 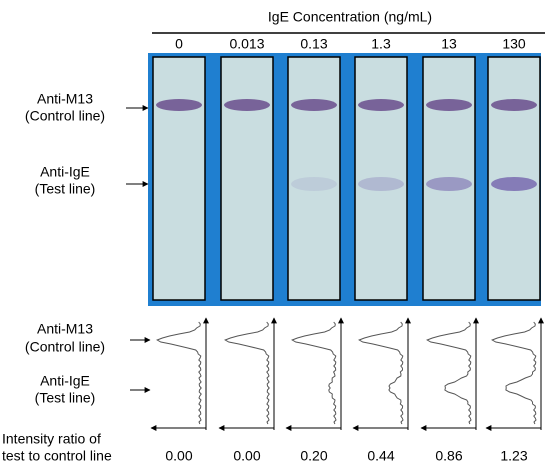 I want to click on concentration: 0, so click(x=179, y=44).